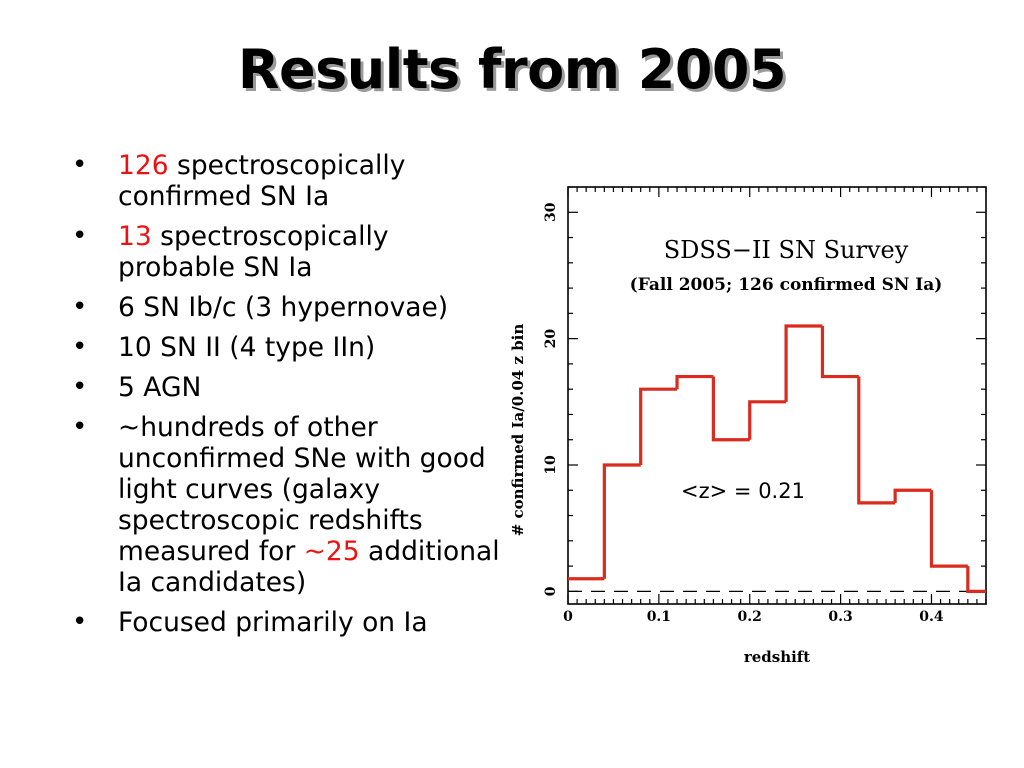  I want to click on y-tick-label: 0, so click(551, 591).